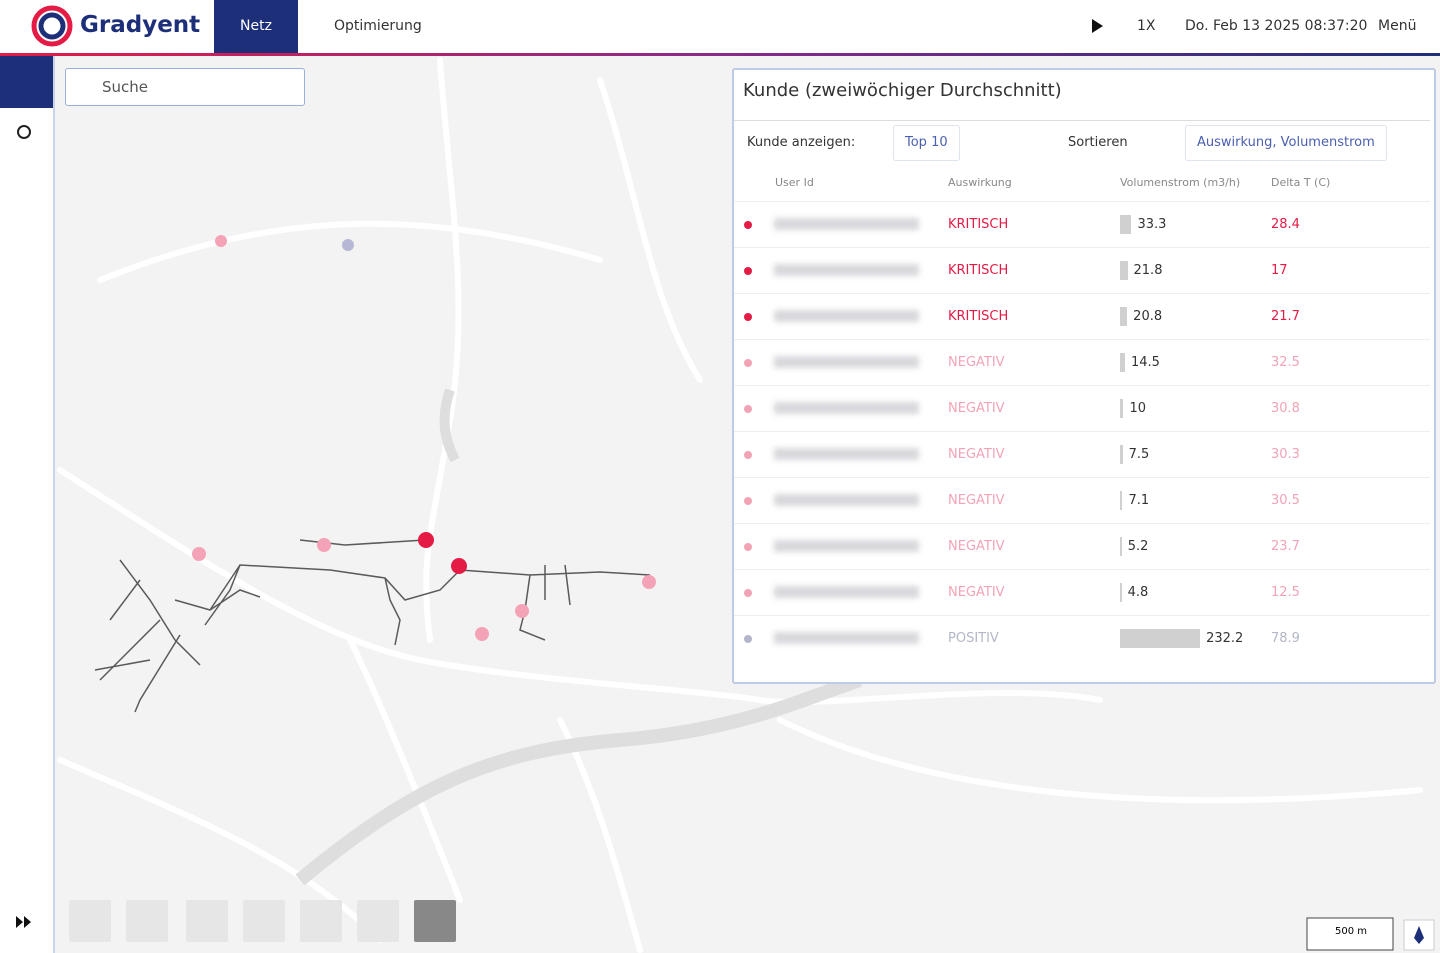 This screenshot has height=953, width=1440. Describe the element at coordinates (1138, 592) in the screenshot. I see `flow: 4.8` at that location.